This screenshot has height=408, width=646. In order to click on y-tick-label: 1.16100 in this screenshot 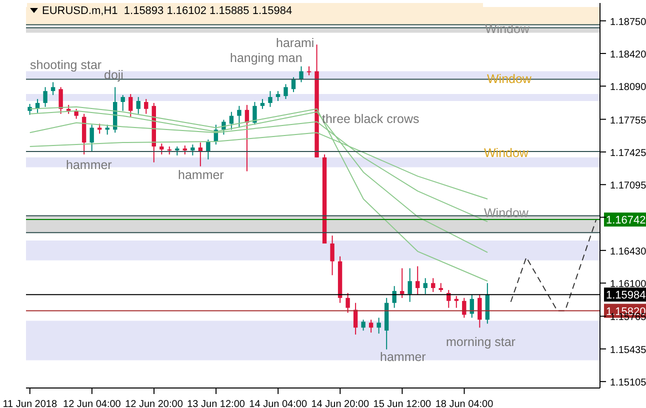, I will do `click(628, 284)`.